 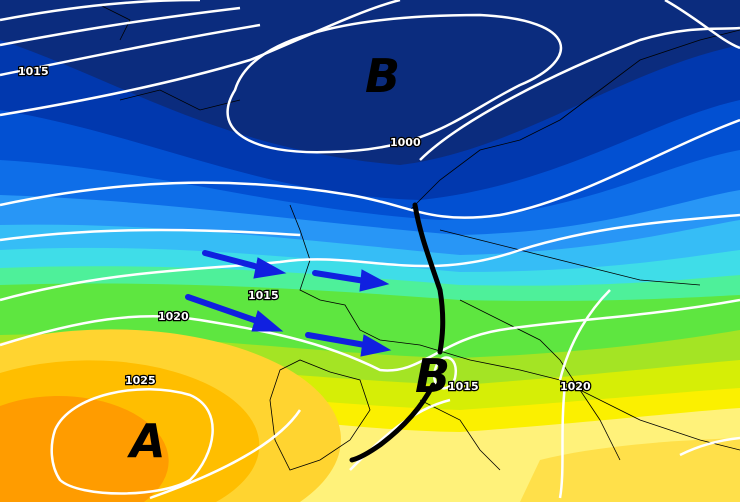 I want to click on isobar-label: 1000, so click(x=405, y=142).